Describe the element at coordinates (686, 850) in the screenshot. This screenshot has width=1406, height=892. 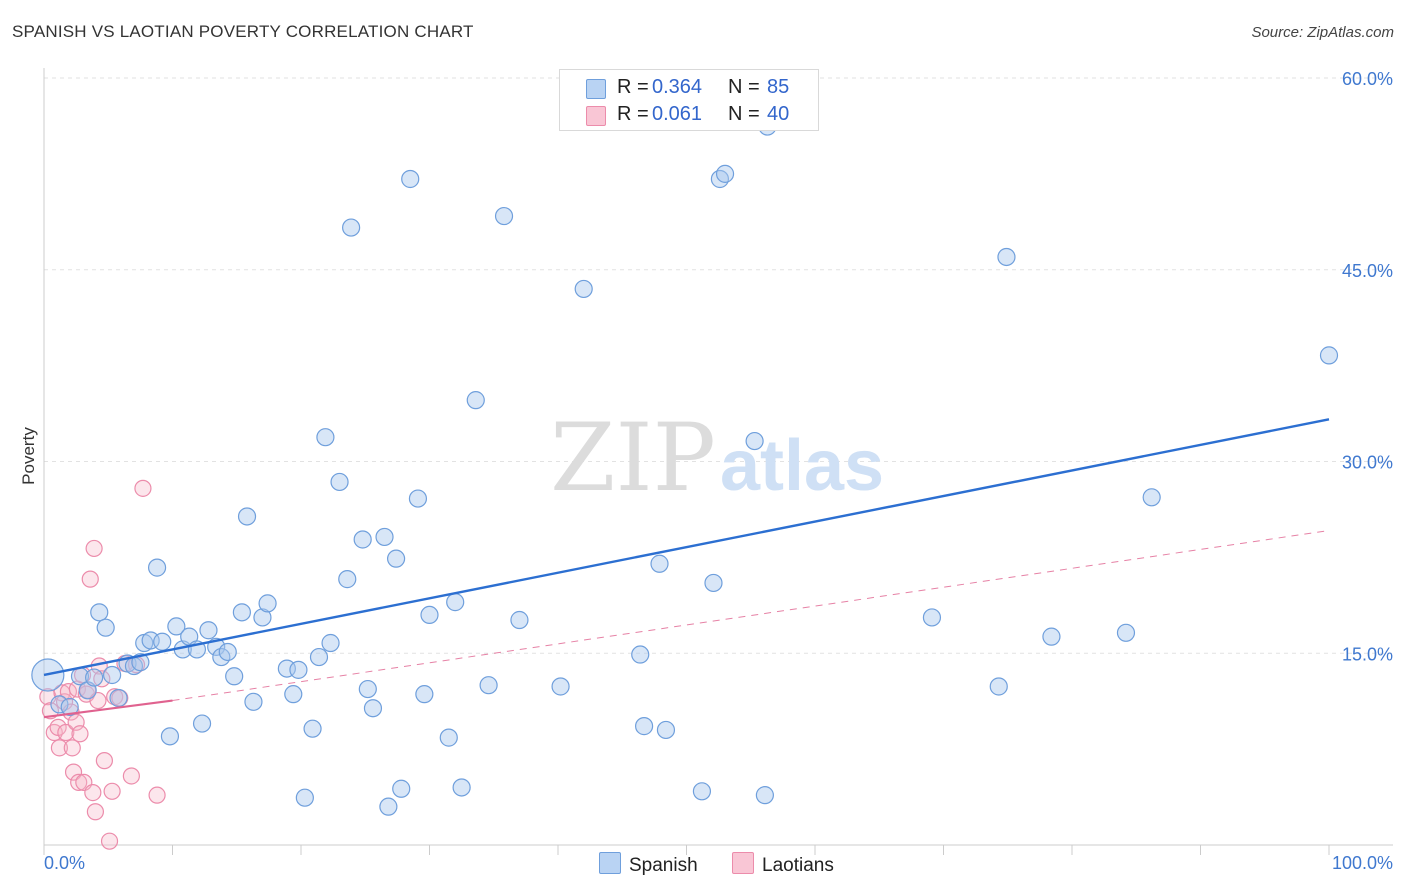
I see `x-ticks` at that location.